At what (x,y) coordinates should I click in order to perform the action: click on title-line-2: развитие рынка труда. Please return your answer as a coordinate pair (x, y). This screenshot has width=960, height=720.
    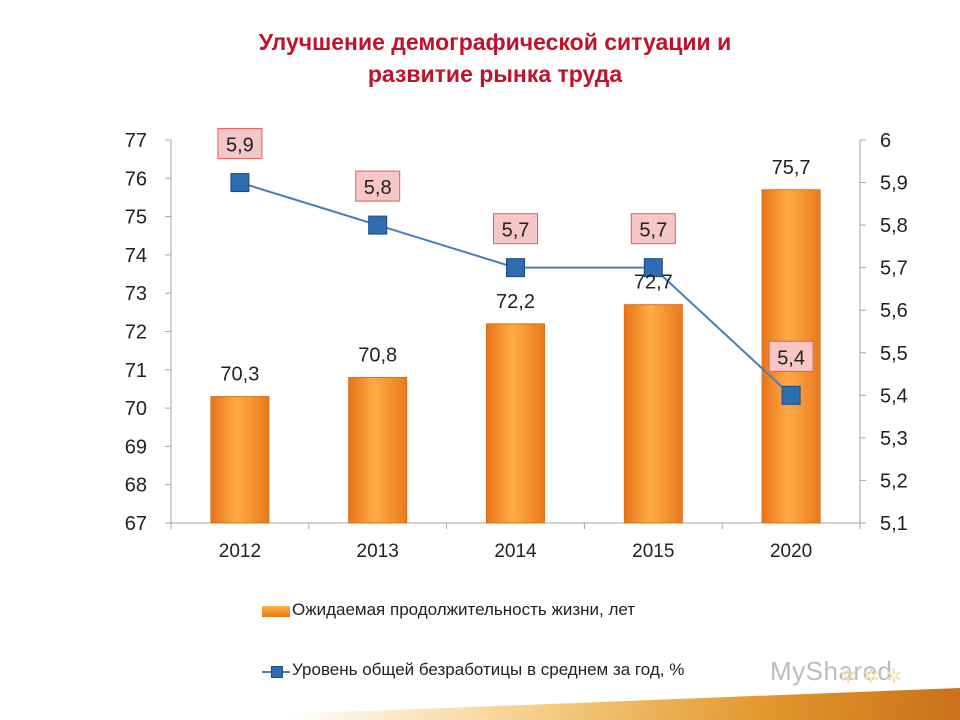
    Looking at the image, I should click on (495, 74).